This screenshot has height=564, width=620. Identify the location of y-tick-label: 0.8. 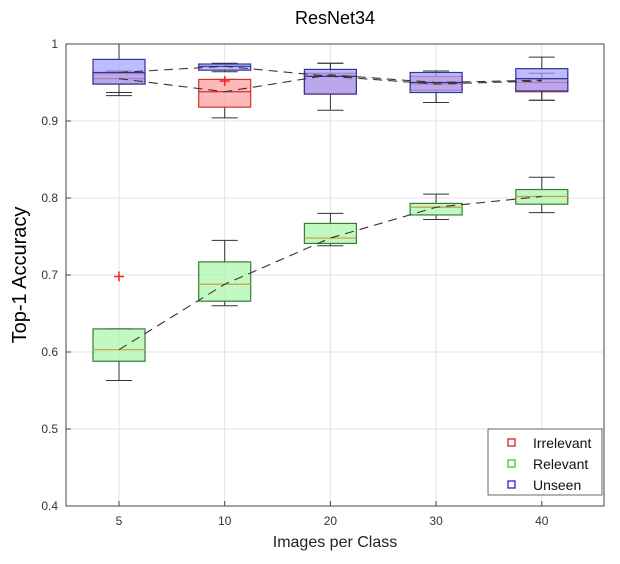
(49, 198).